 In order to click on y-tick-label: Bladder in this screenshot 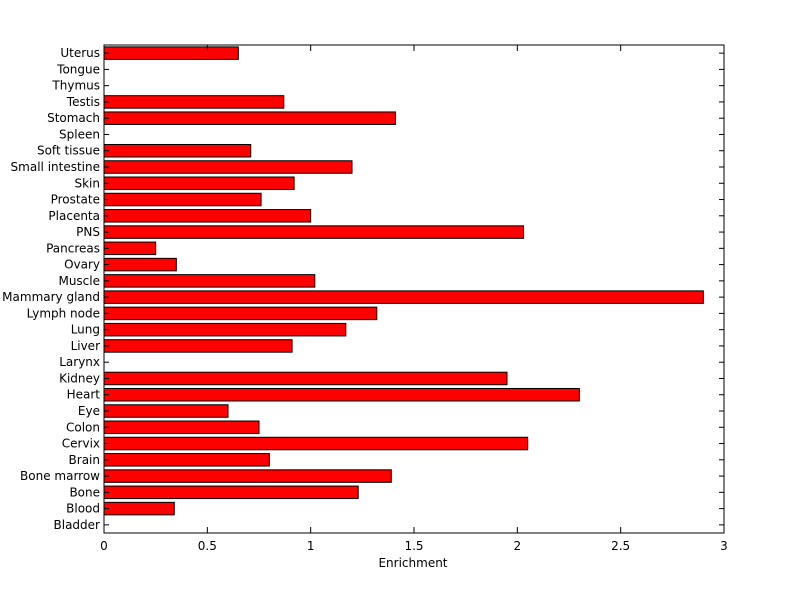, I will do `click(77, 525)`.